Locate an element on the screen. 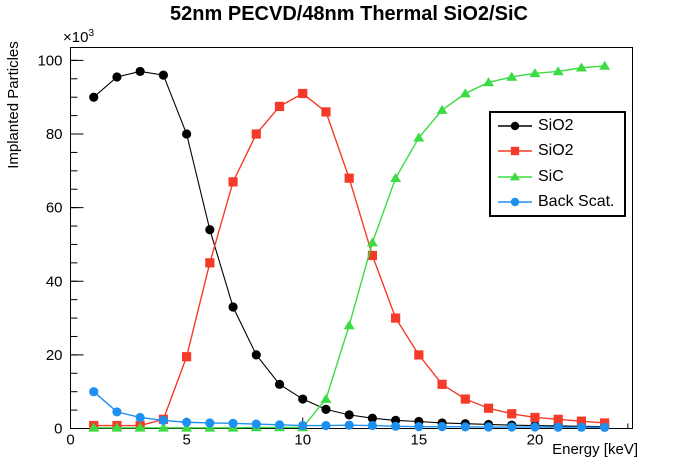 The image size is (698, 476). x-axis-tick-label: 10 is located at coordinates (302, 440).